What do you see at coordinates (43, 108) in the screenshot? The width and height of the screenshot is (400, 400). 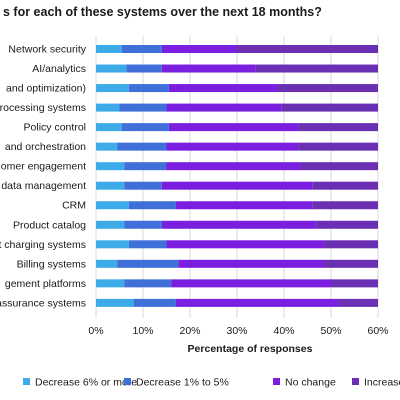 I see `category-label: processing systems` at bounding box center [43, 108].